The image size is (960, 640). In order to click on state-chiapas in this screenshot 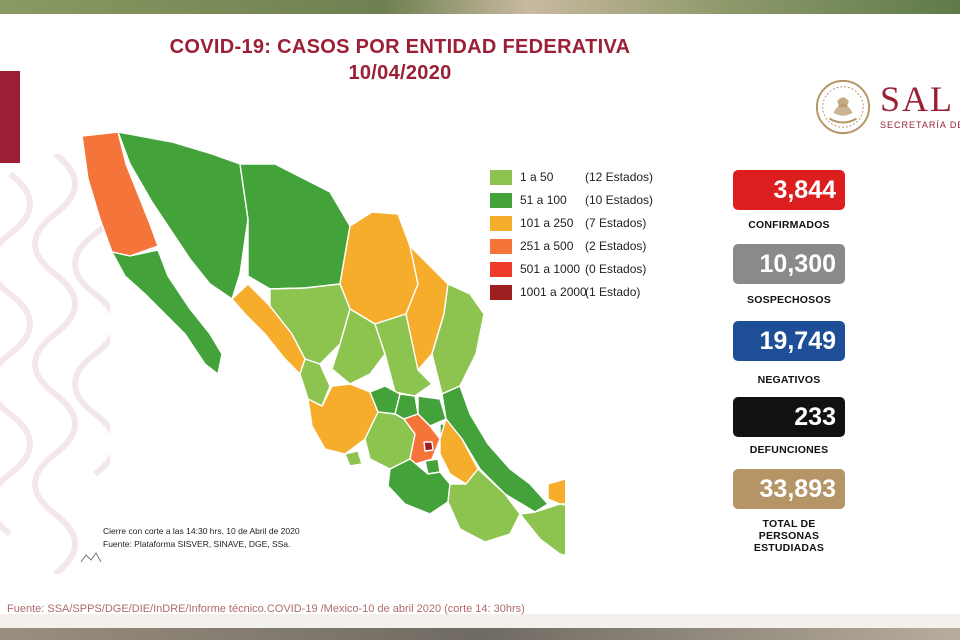, I will do `click(542, 529)`.